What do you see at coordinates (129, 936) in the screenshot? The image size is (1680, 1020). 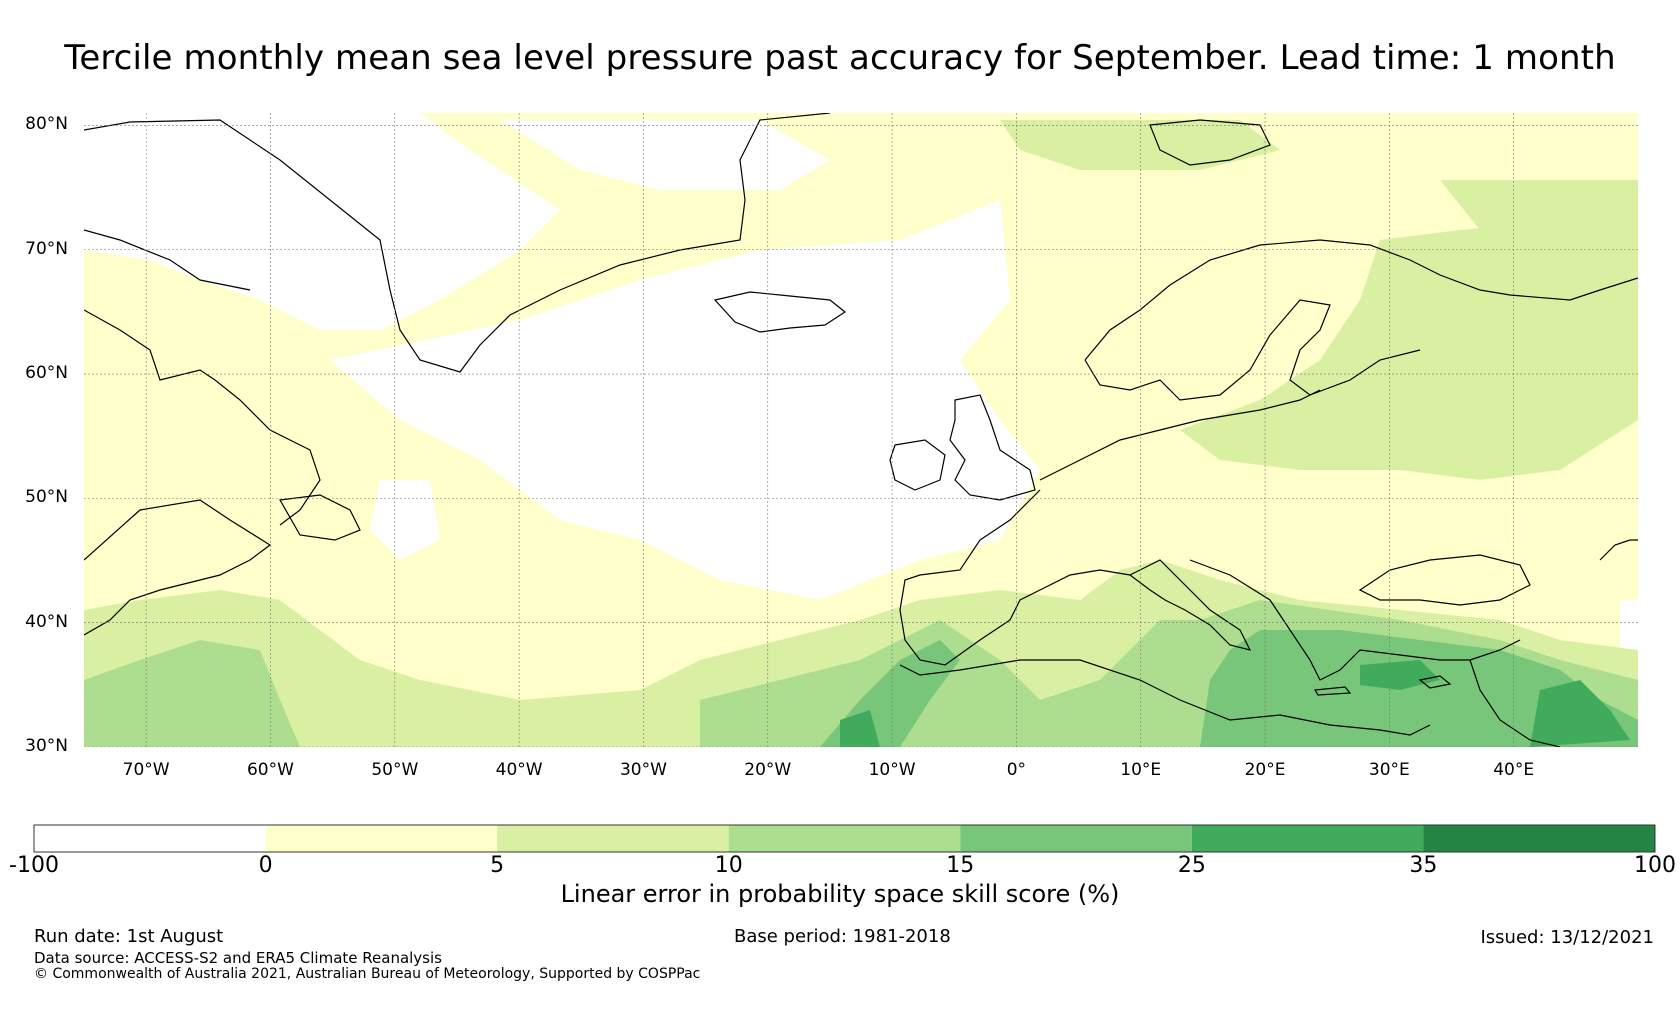 I see `run-date: Run date: 1st August` at bounding box center [129, 936].